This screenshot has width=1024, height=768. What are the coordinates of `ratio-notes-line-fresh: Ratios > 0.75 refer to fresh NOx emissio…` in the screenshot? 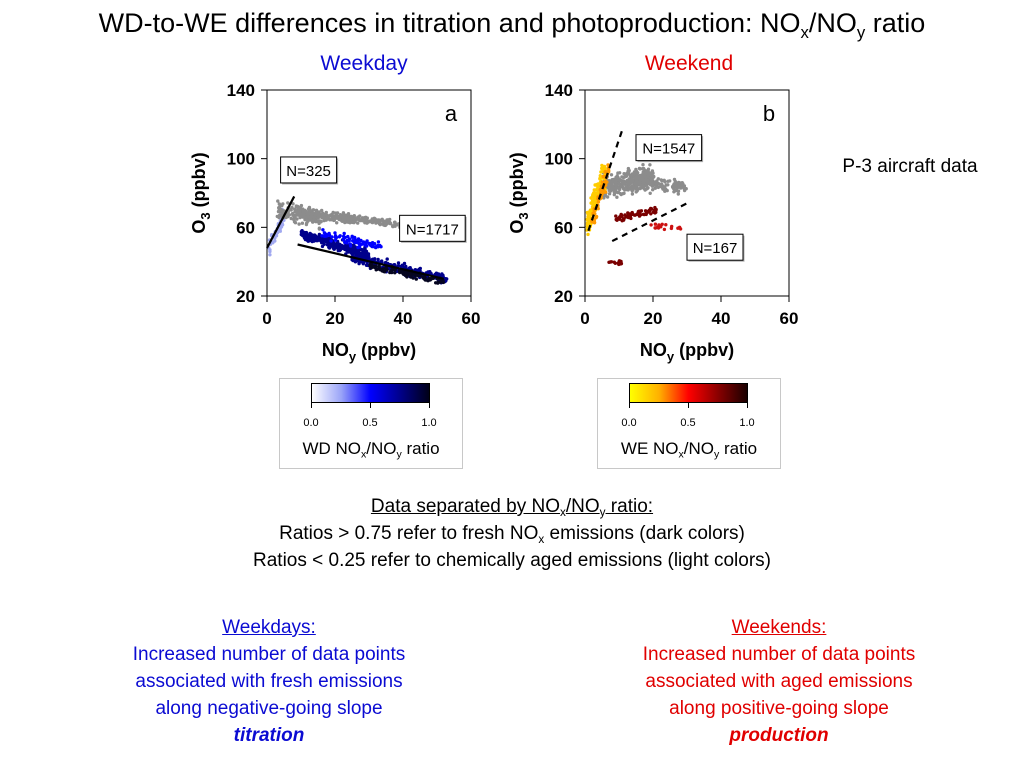 It's located at (512, 535).